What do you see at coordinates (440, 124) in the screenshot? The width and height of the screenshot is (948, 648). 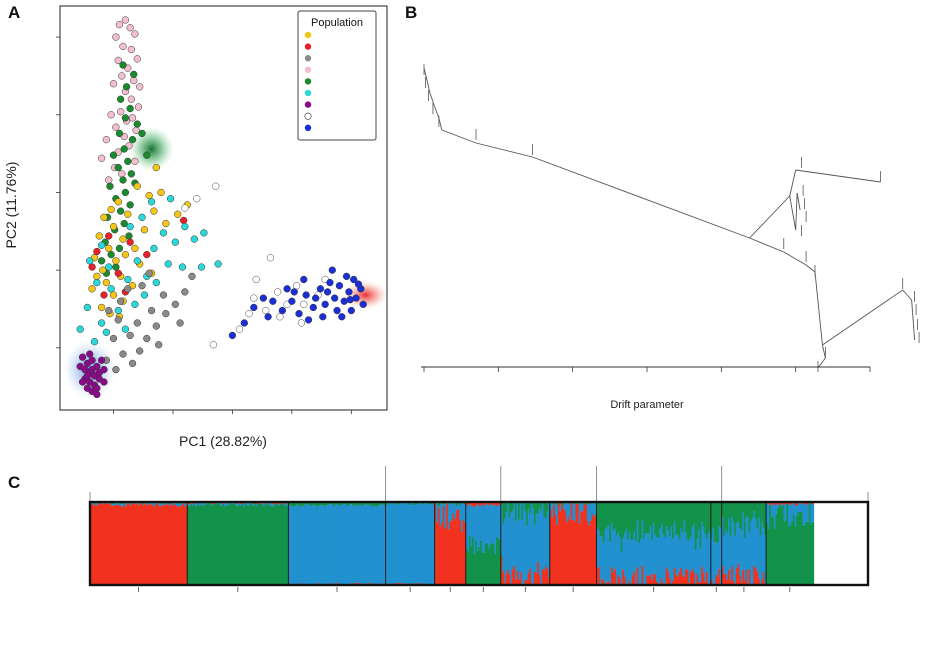 I see `tree-branch` at bounding box center [440, 124].